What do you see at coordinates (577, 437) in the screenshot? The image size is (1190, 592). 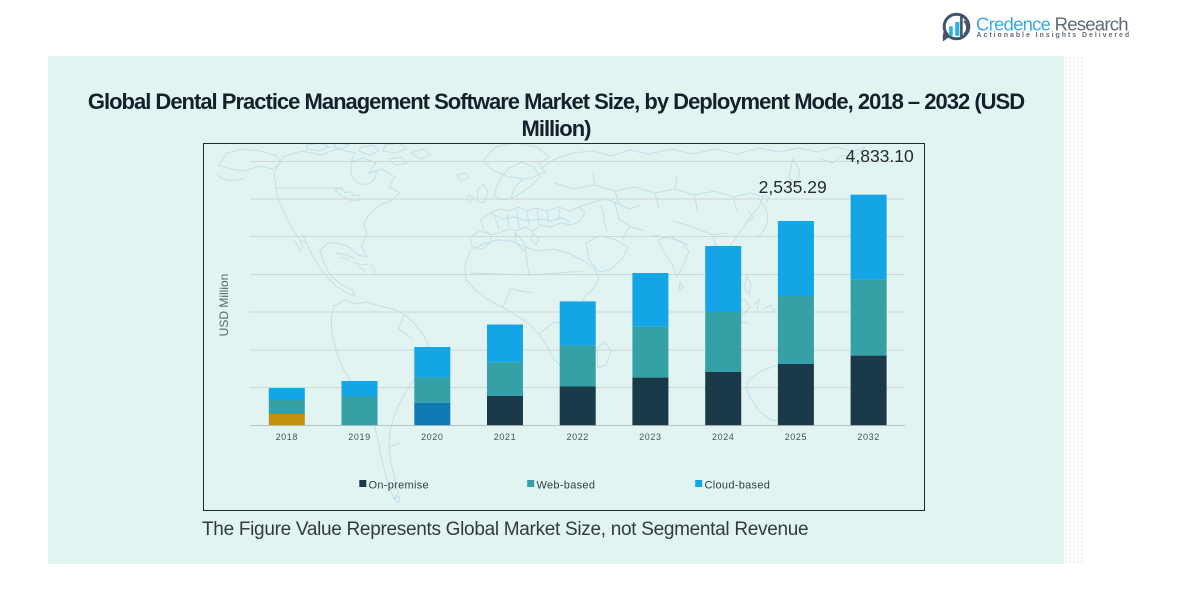 I see `svg-text: 2022` at bounding box center [577, 437].